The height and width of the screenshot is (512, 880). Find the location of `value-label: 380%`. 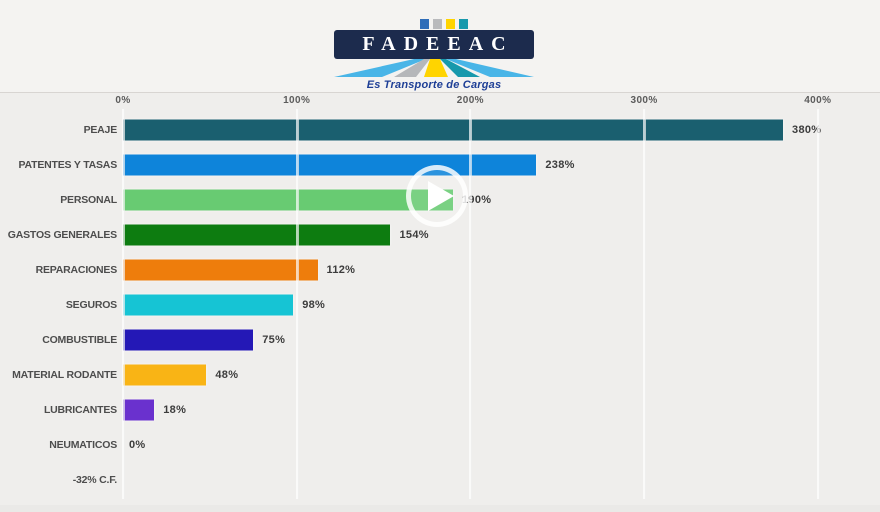

value-label: 380% is located at coordinates (807, 129).